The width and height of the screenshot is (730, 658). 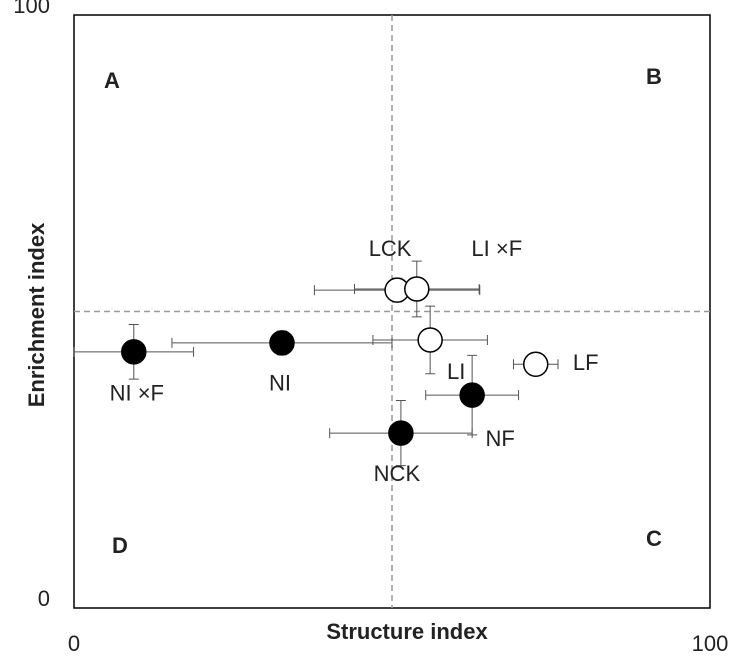 What do you see at coordinates (390, 248) in the screenshot?
I see `point-label: LCK` at bounding box center [390, 248].